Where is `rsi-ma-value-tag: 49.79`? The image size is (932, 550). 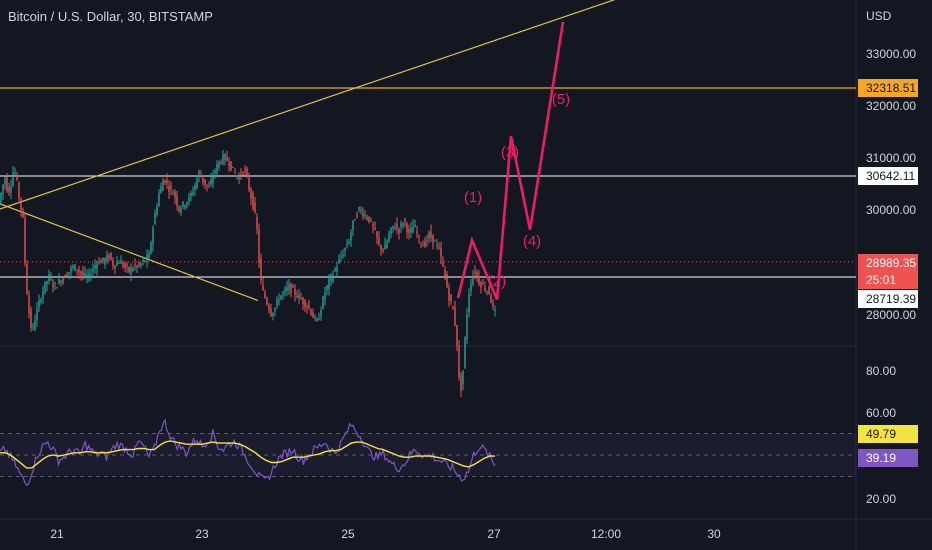 rsi-ma-value-tag: 49.79 is located at coordinates (888, 434).